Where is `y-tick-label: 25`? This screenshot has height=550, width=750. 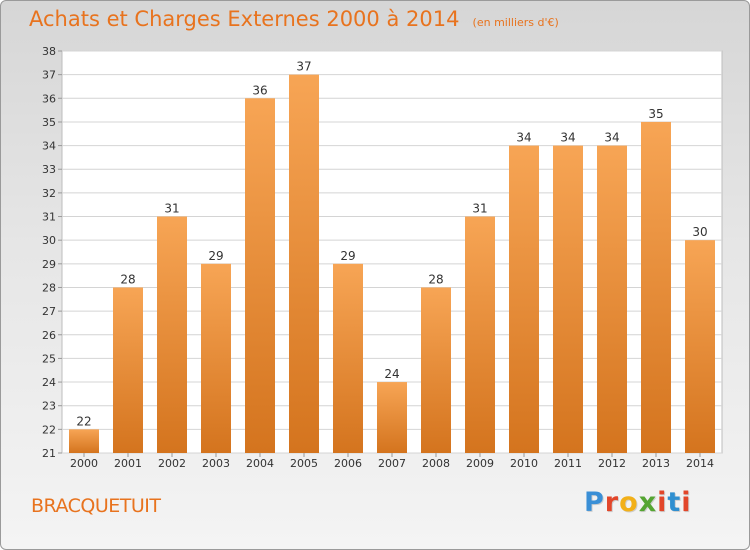
y-tick-label: 25 is located at coordinates (49, 358).